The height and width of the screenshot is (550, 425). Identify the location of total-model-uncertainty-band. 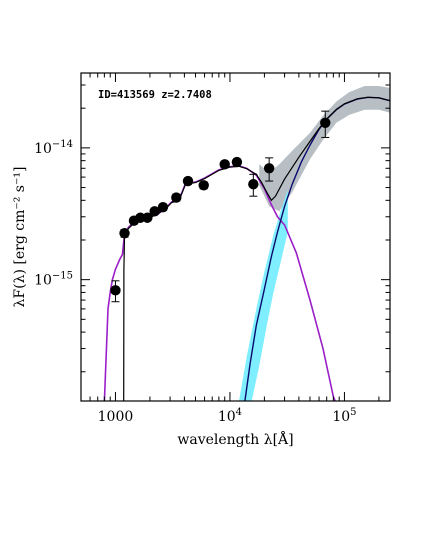
(324, 149).